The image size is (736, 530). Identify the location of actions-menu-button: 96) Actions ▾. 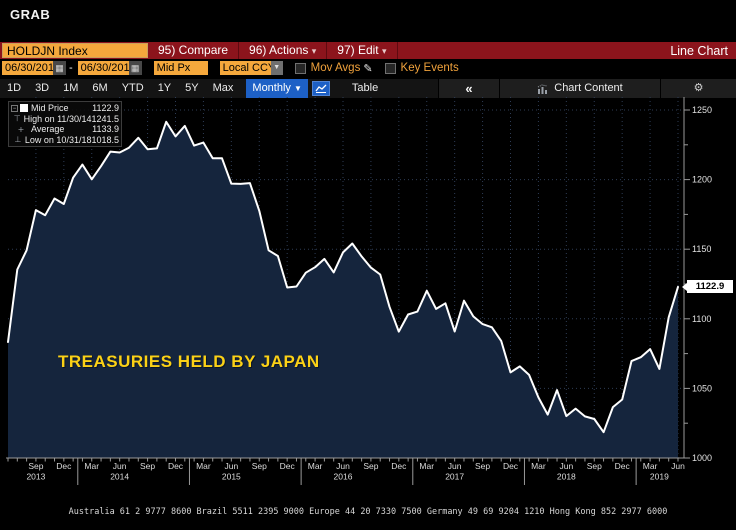
(283, 50).